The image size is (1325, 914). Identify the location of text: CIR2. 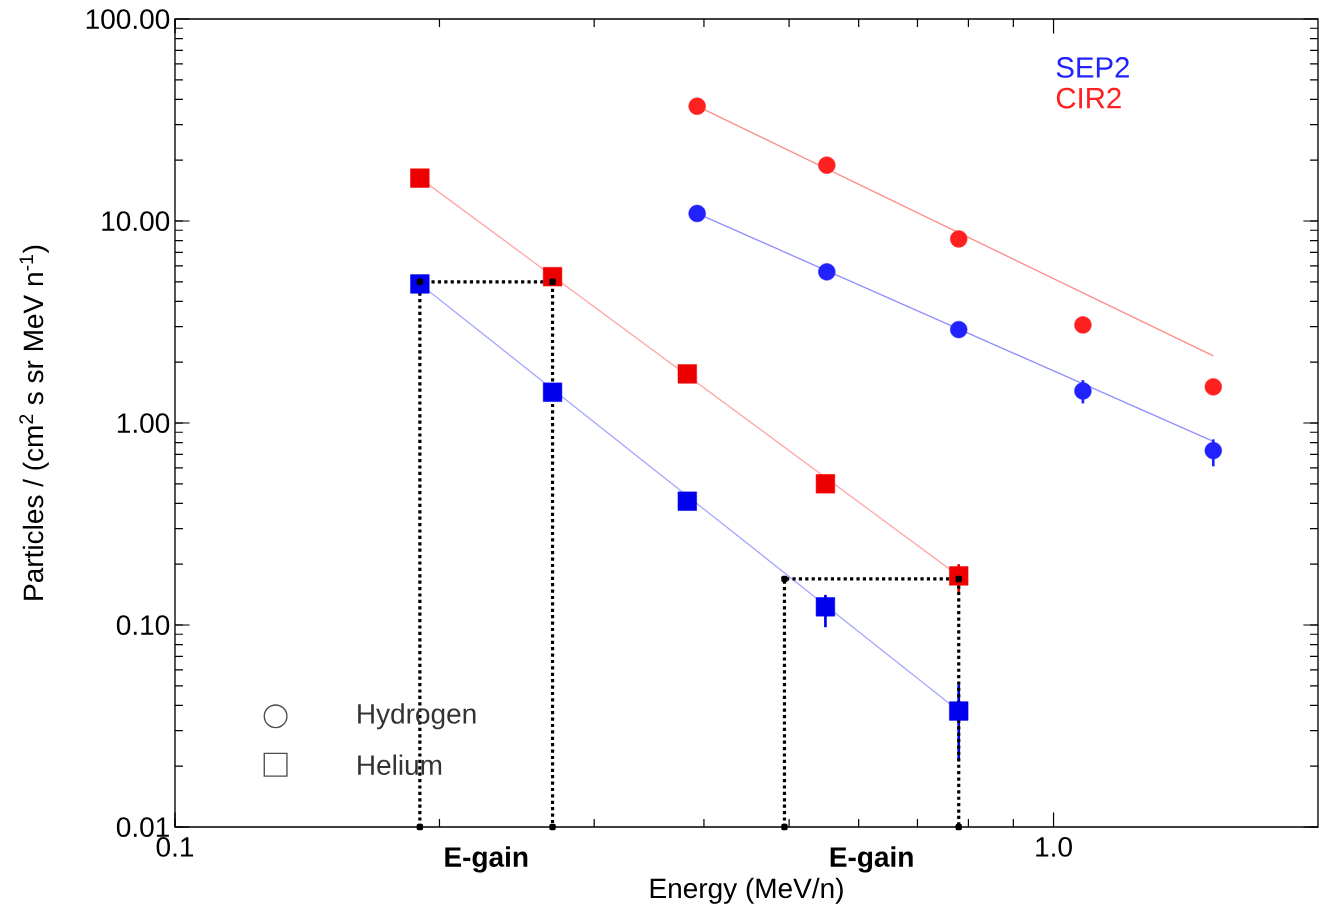
(1088, 98).